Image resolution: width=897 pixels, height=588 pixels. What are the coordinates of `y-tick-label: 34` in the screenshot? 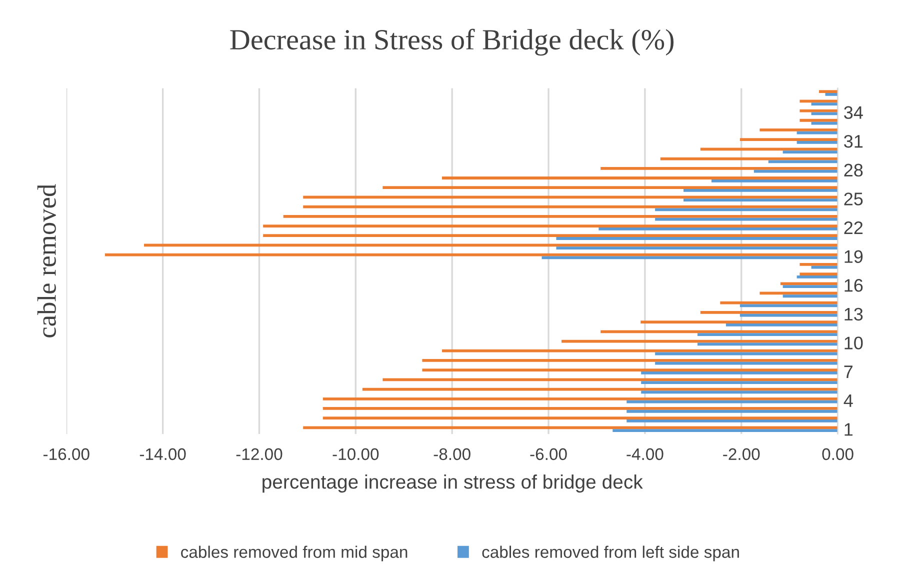 It's located at (853, 112).